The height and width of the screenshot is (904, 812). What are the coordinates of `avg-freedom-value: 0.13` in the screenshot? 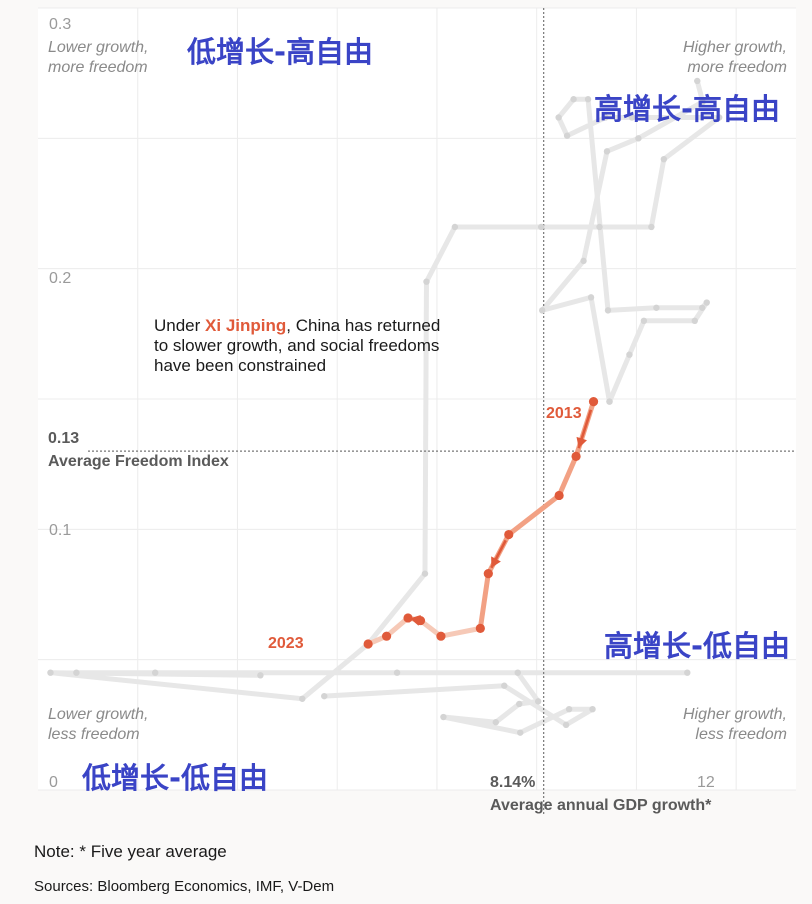 It's located at (63, 438).